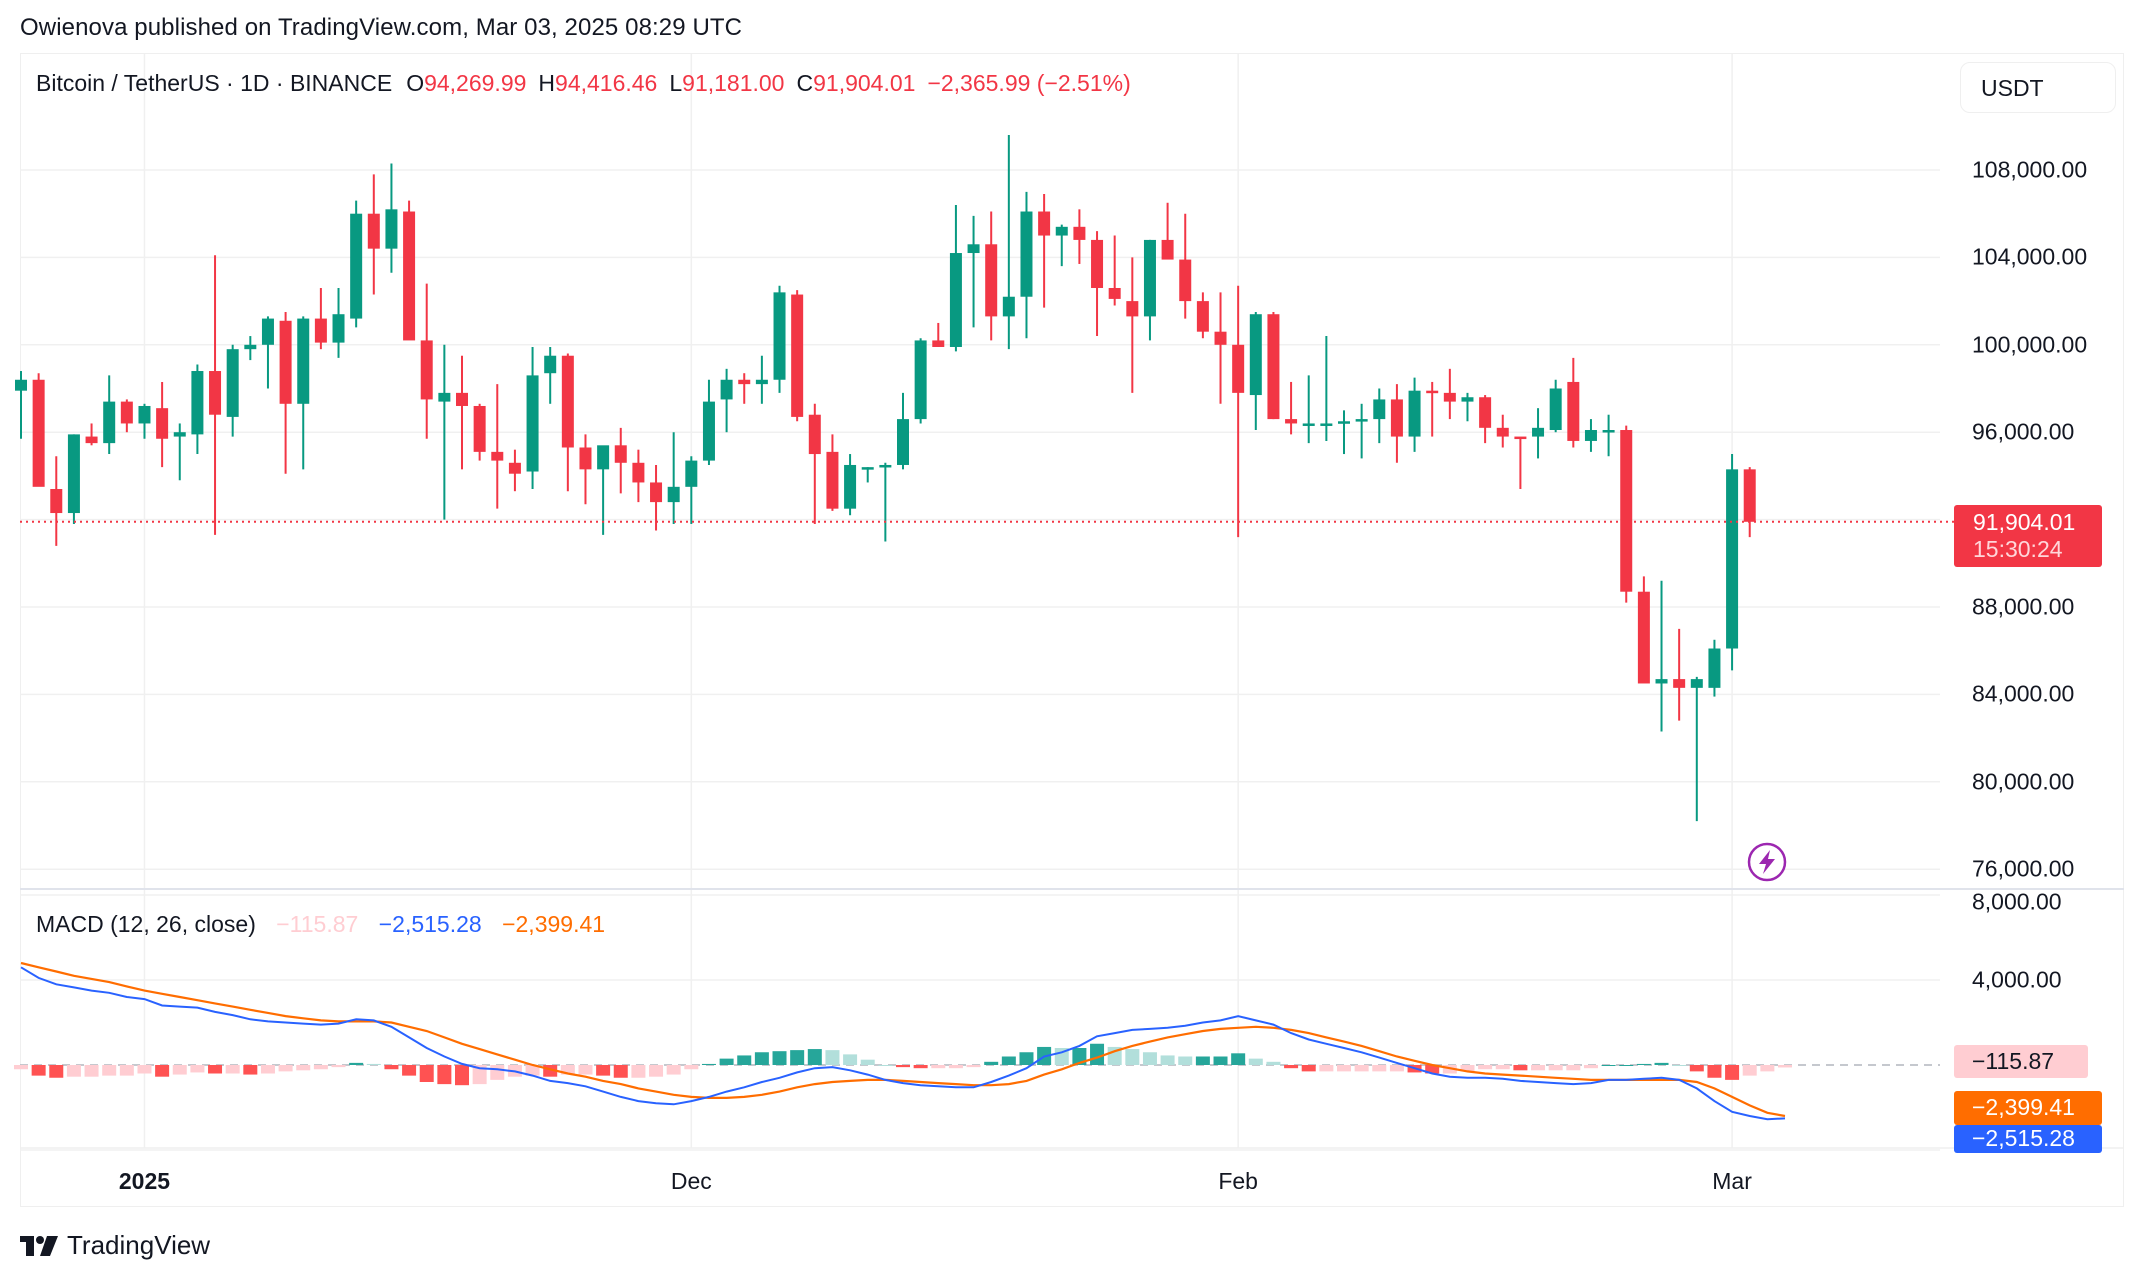 The width and height of the screenshot is (2144, 1278). Describe the element at coordinates (676, 83) in the screenshot. I see `low-key: L` at that location.